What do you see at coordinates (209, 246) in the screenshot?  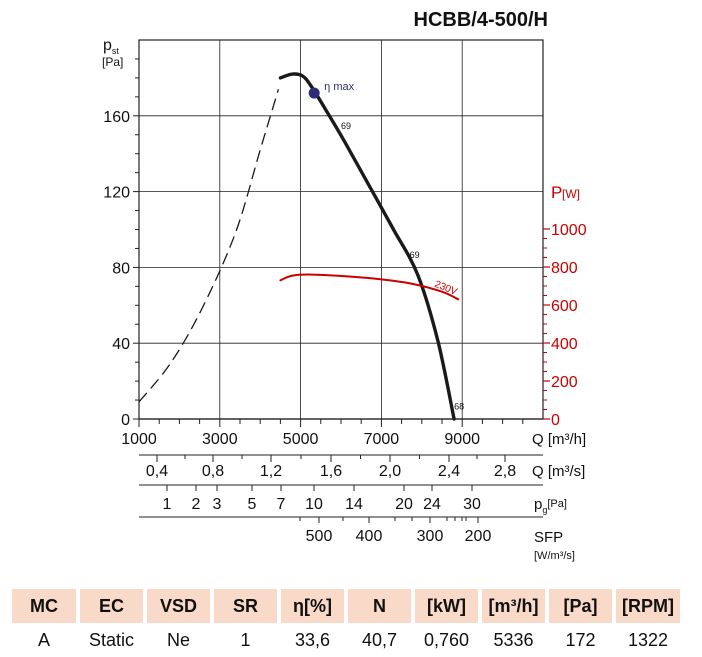 I see `pressure-curve-dashed` at bounding box center [209, 246].